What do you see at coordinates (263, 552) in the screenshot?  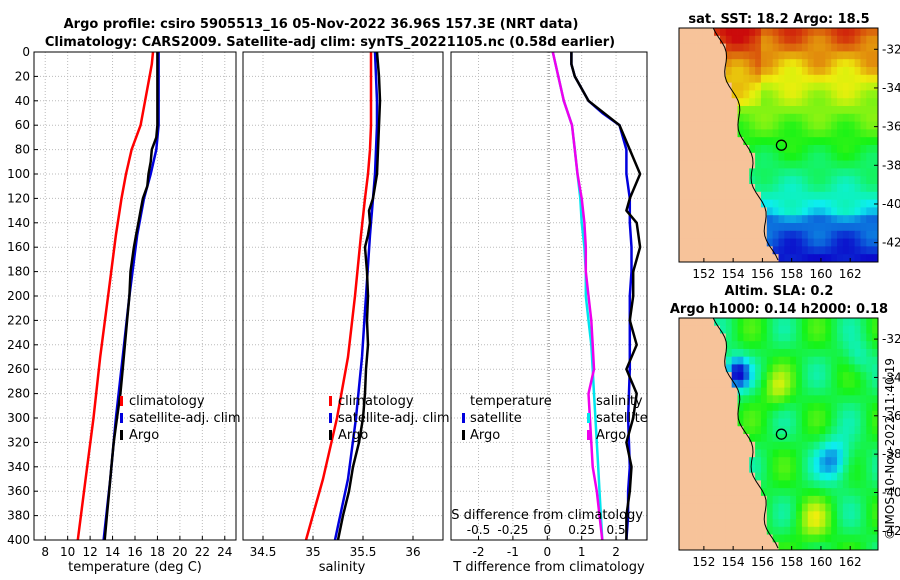 I see `x-tick-label: 34.5` at bounding box center [263, 552].